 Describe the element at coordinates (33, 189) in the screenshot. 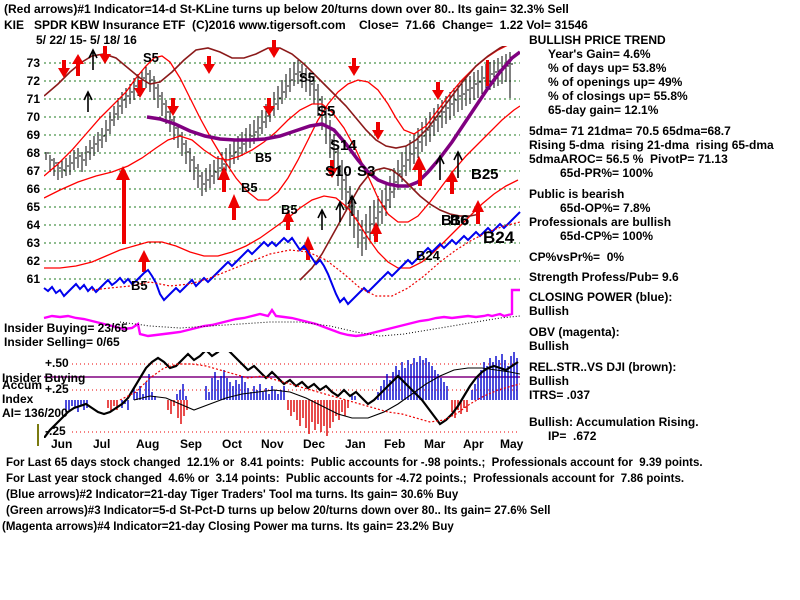

I see `y-axis-label-66: 66` at that location.